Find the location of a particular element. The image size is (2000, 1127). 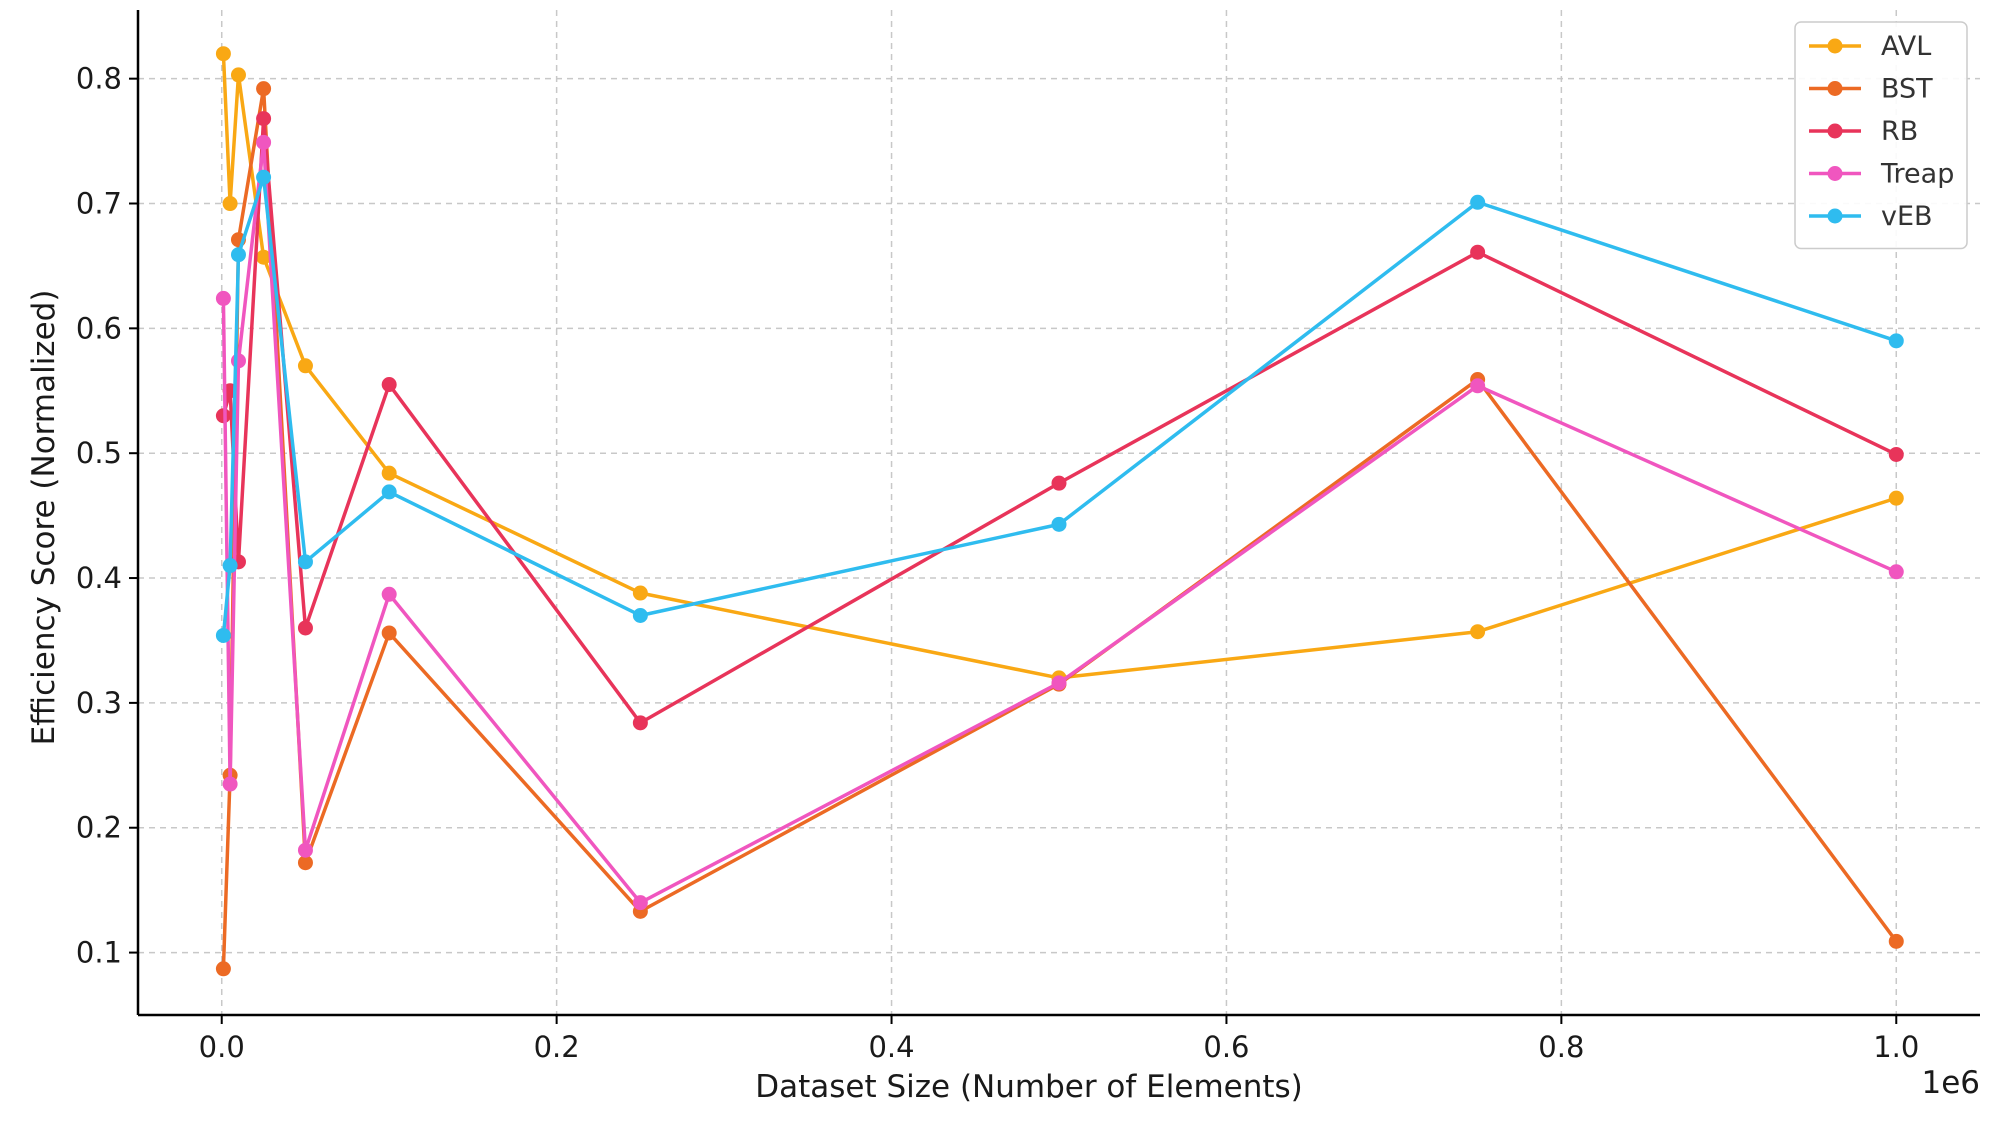

legend: AVL BST RB Treap vEB is located at coordinates (1881, 135).